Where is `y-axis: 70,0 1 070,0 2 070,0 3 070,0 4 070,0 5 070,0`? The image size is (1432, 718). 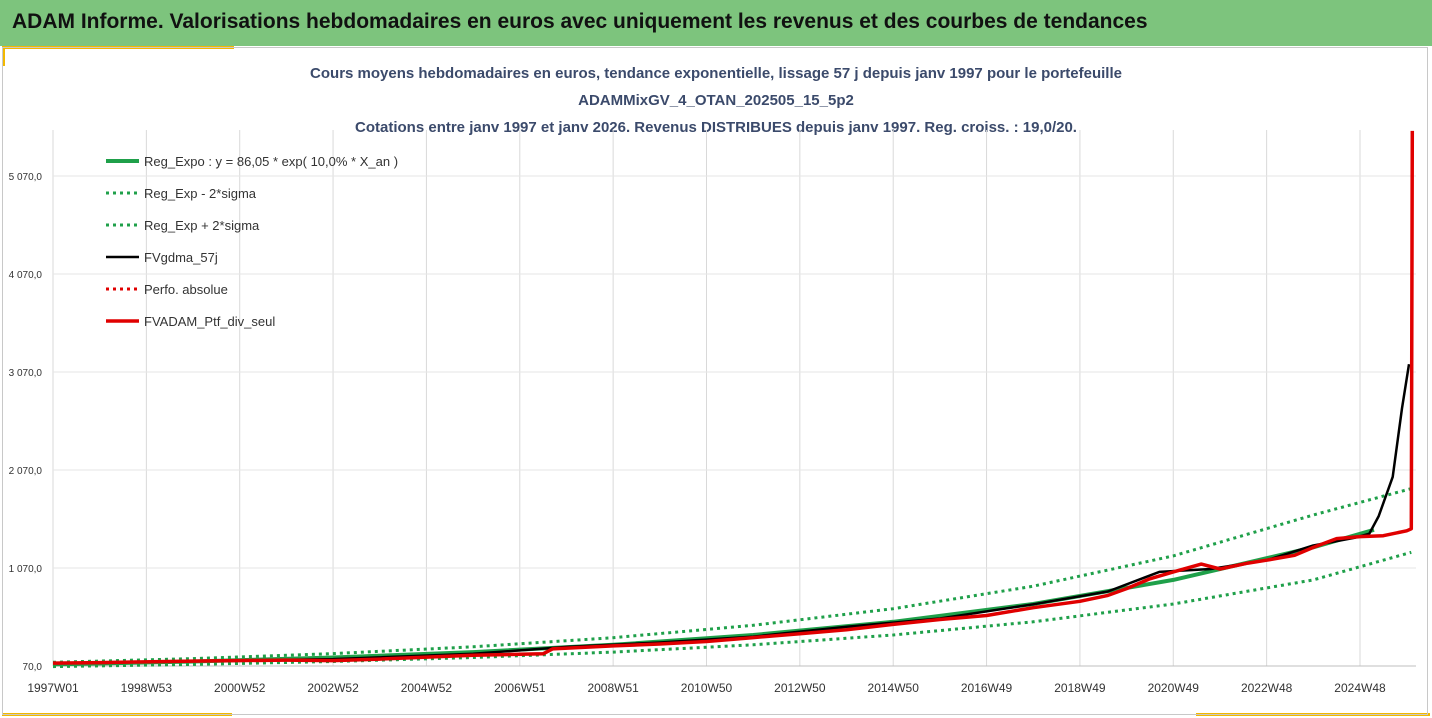
y-axis: 70,0 1 070,0 2 070,0 3 070,0 4 070,0 5 070,0 is located at coordinates (26, 422).